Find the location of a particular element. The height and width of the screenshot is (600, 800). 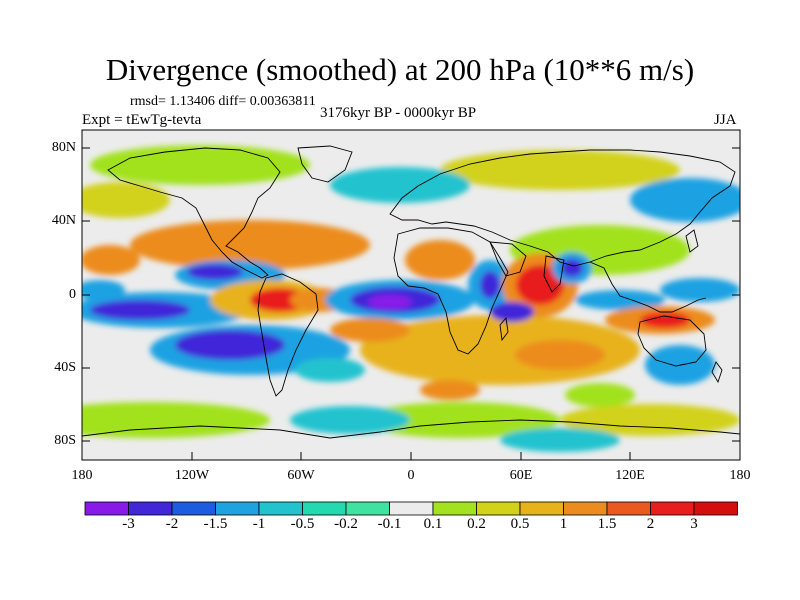

coast-africa is located at coordinates (451, 291).